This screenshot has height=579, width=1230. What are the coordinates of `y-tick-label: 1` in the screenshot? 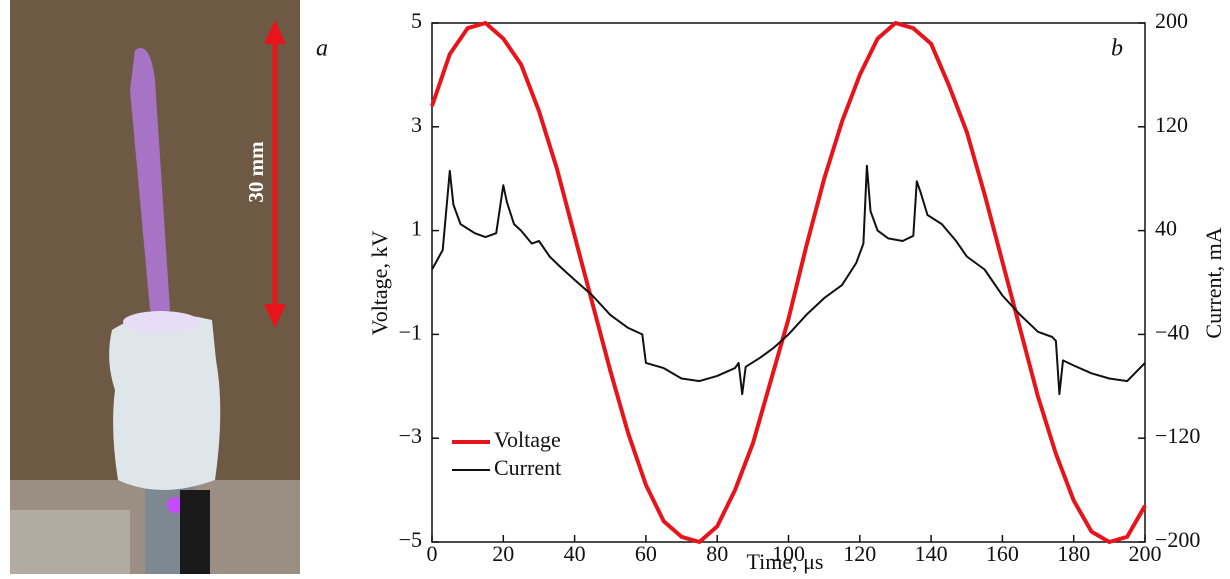 It's located at (416, 228).